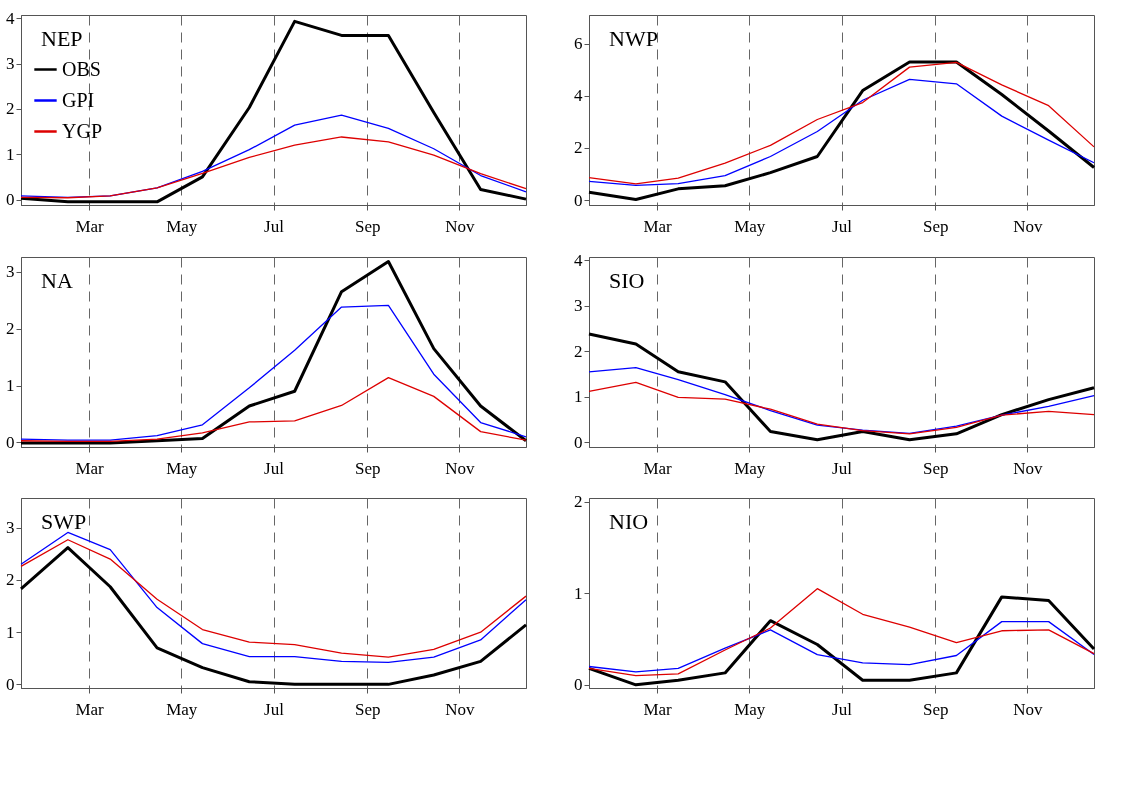 The width and height of the screenshot is (1140, 789). Describe the element at coordinates (57, 280) in the screenshot. I see `text: NA` at that location.